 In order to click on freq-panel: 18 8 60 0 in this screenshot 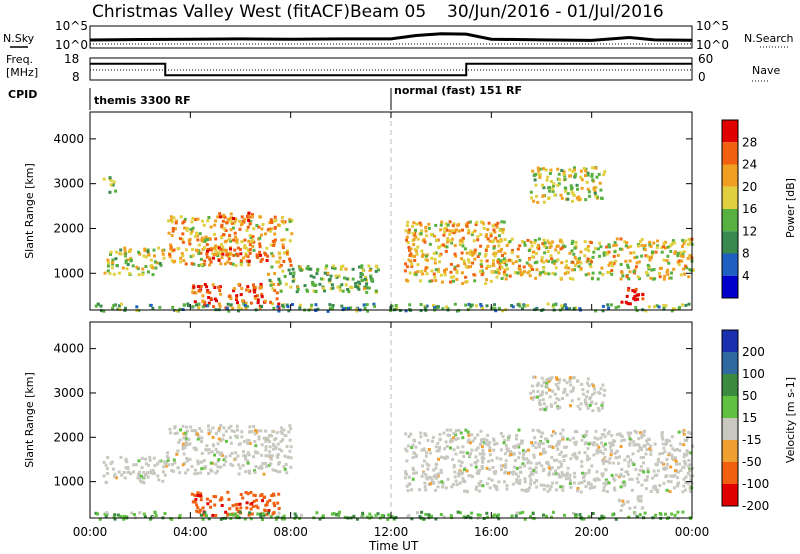, I will do `click(388, 68)`.